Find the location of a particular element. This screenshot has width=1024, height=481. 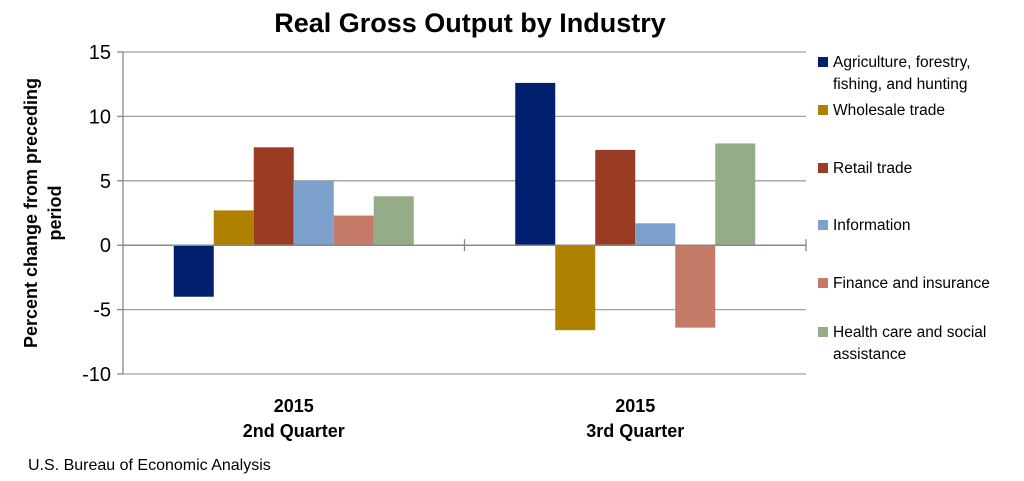

legend-label: Agriculture, forestry, is located at coordinates (902, 62).